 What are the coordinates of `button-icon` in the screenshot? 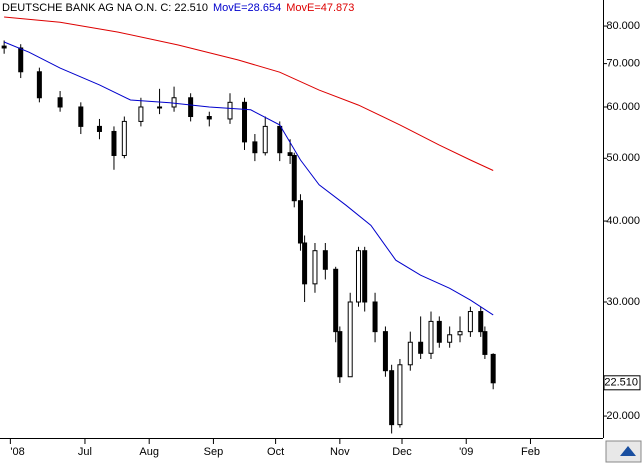 It's located at (628, 451).